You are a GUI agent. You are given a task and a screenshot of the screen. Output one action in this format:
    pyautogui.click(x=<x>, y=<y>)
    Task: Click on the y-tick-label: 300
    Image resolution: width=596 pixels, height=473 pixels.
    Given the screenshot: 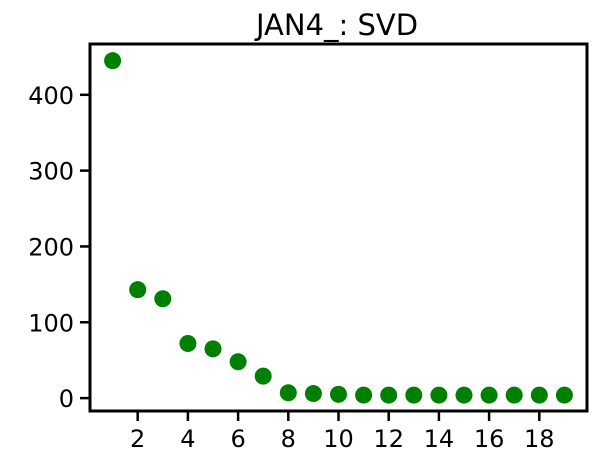 What is the action you would take?
    pyautogui.click(x=51, y=172)
    